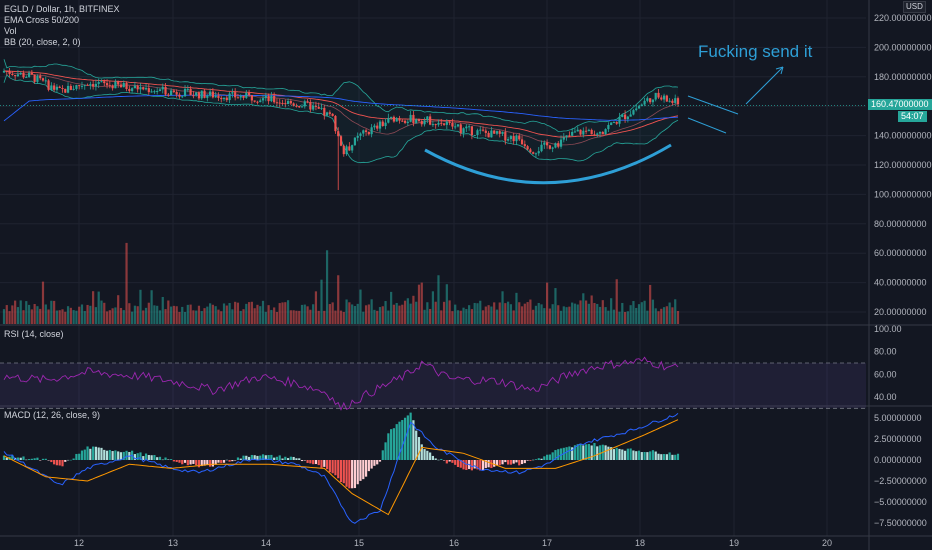 This screenshot has width=932, height=550. What do you see at coordinates (903, 165) in the screenshot?
I see `price-tick-label: 120.00000000` at bounding box center [903, 165].